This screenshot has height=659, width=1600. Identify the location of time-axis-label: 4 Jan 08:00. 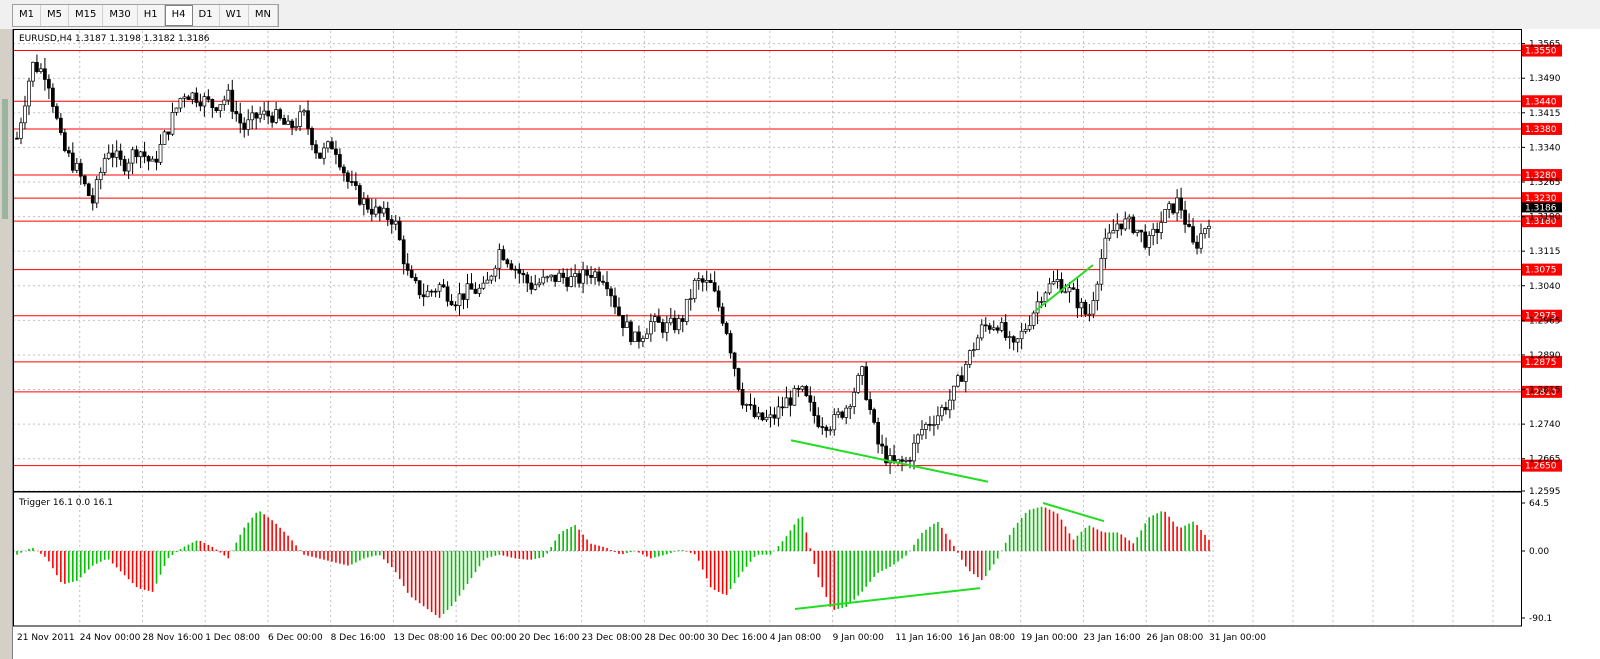
(796, 638).